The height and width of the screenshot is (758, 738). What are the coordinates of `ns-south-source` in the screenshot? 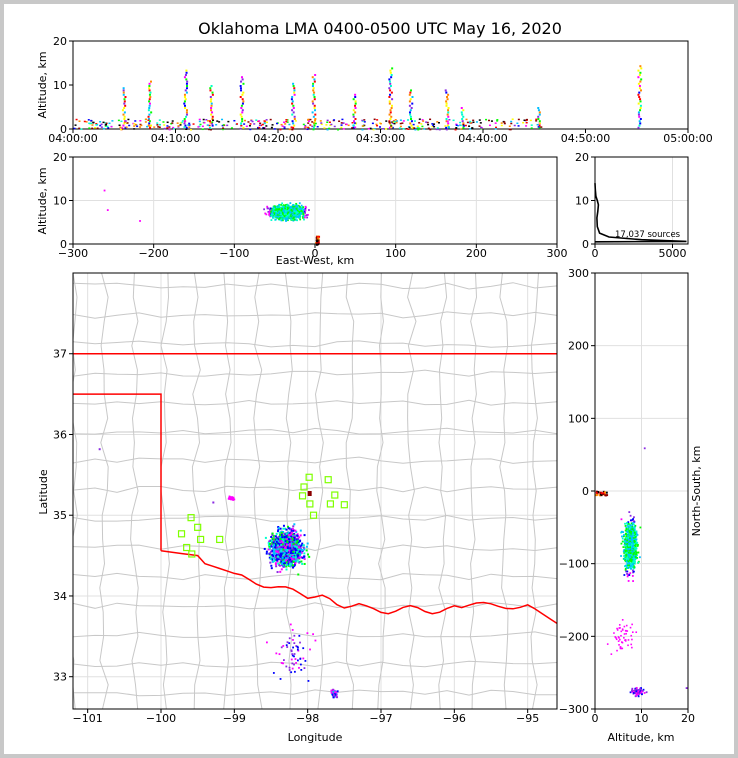 It's located at (634, 690).